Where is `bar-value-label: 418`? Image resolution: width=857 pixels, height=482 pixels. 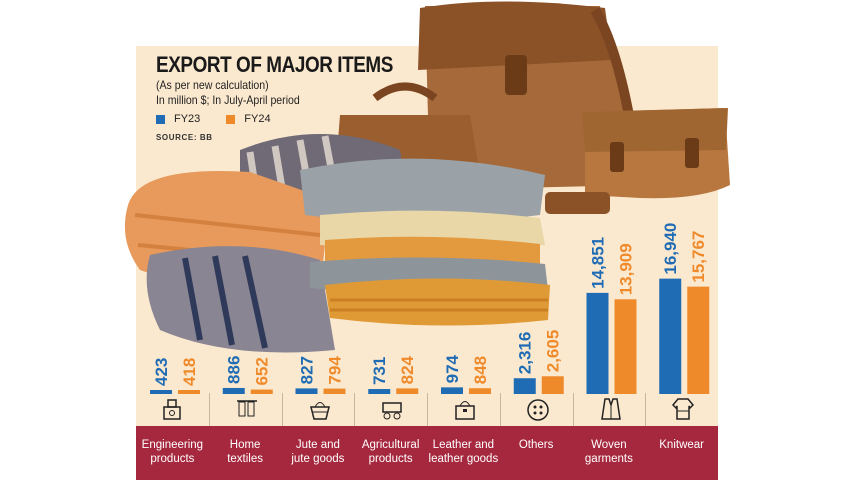
bar-value-label: 418 is located at coordinates (189, 372).